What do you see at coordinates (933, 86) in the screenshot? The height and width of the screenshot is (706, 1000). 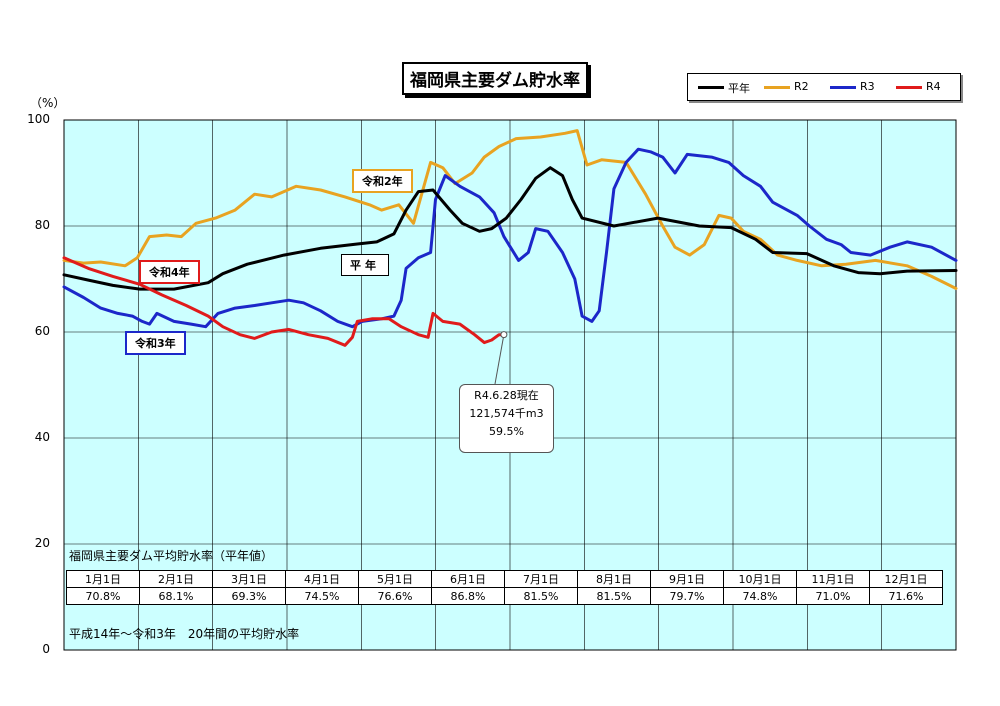 I see `legend-label-r4: R4` at bounding box center [933, 86].